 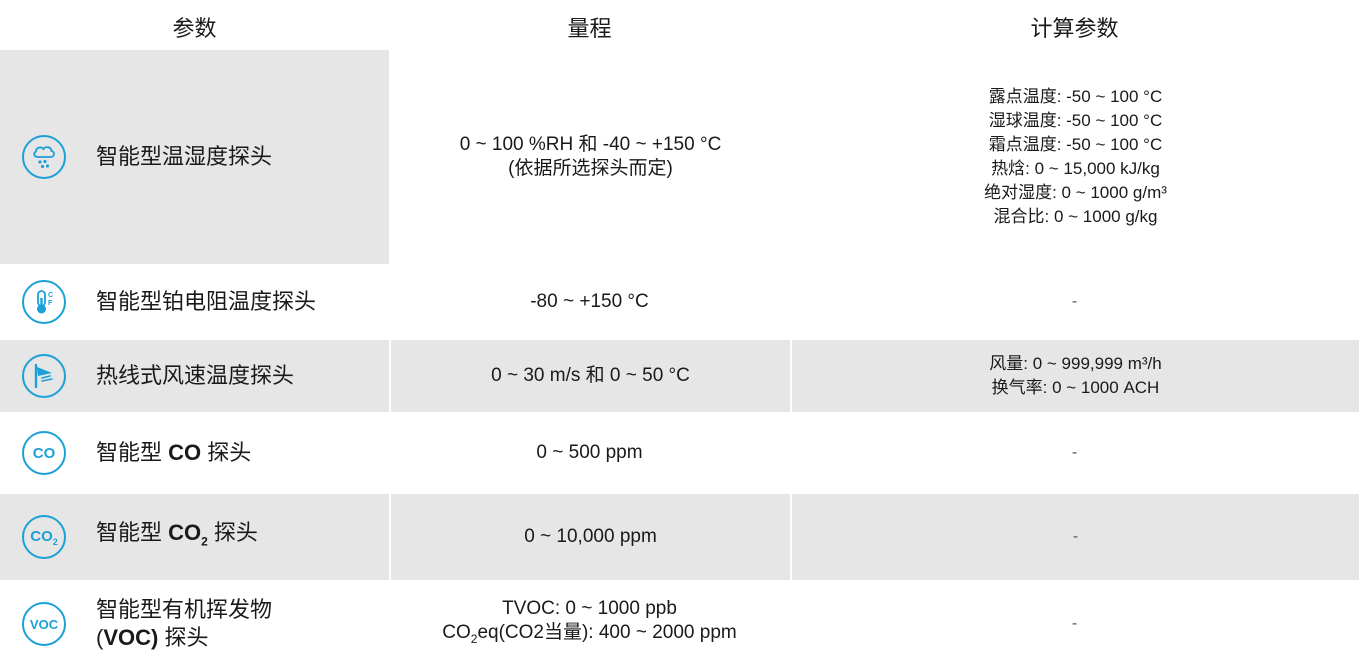 I want to click on range-text: 0 ~ 10,000 ppm, so click(x=590, y=536).